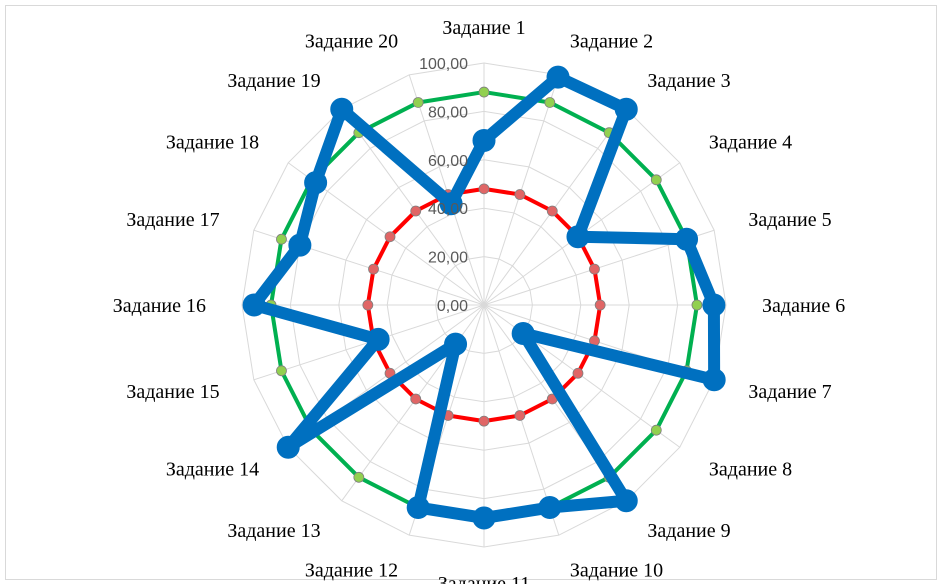 The height and width of the screenshot is (584, 944). I want to click on category-label: Задание 2, so click(611, 42).